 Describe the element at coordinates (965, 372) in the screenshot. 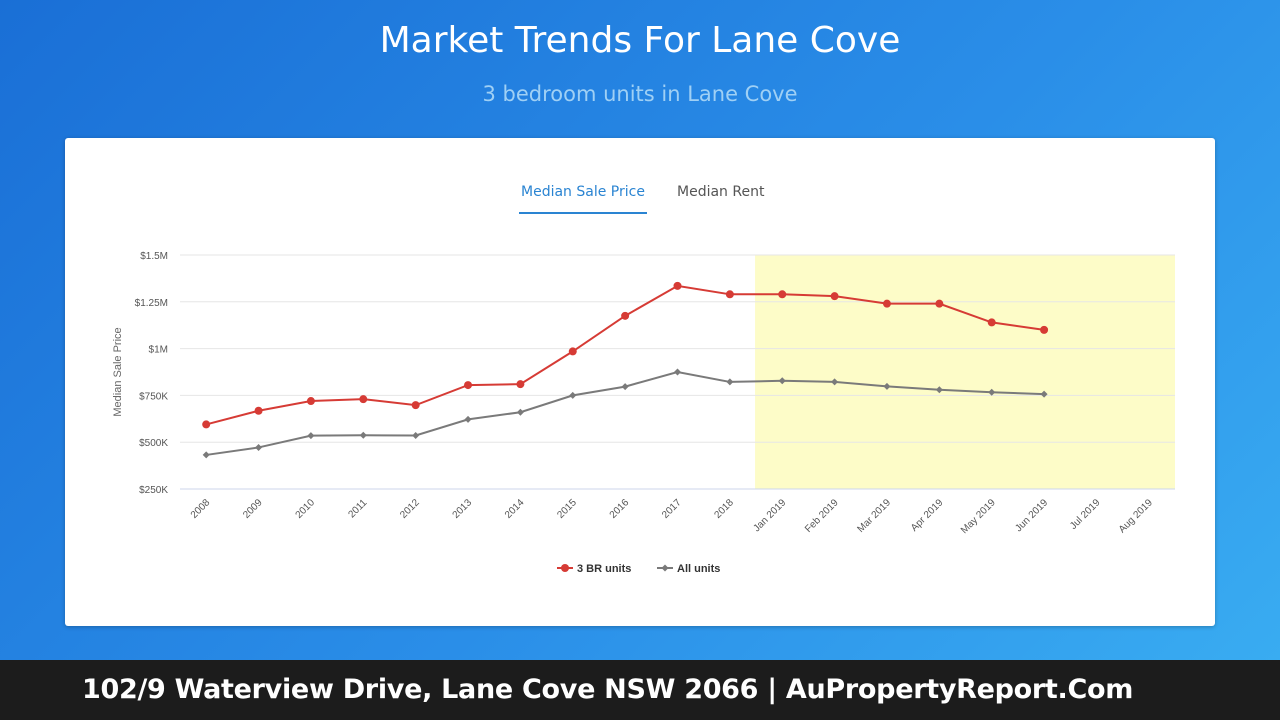

I see `highlight-band` at that location.